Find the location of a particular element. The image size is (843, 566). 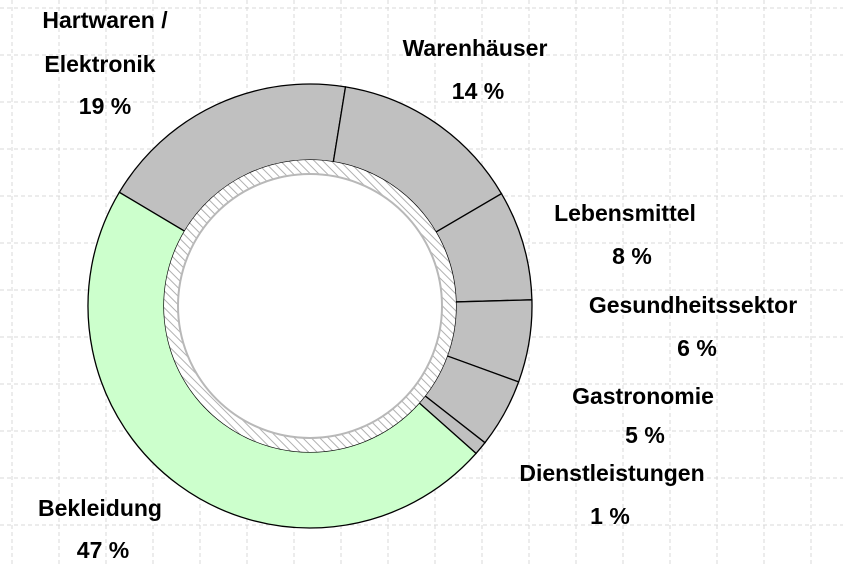

category-label: Hartwaren / is located at coordinates (105, 20).